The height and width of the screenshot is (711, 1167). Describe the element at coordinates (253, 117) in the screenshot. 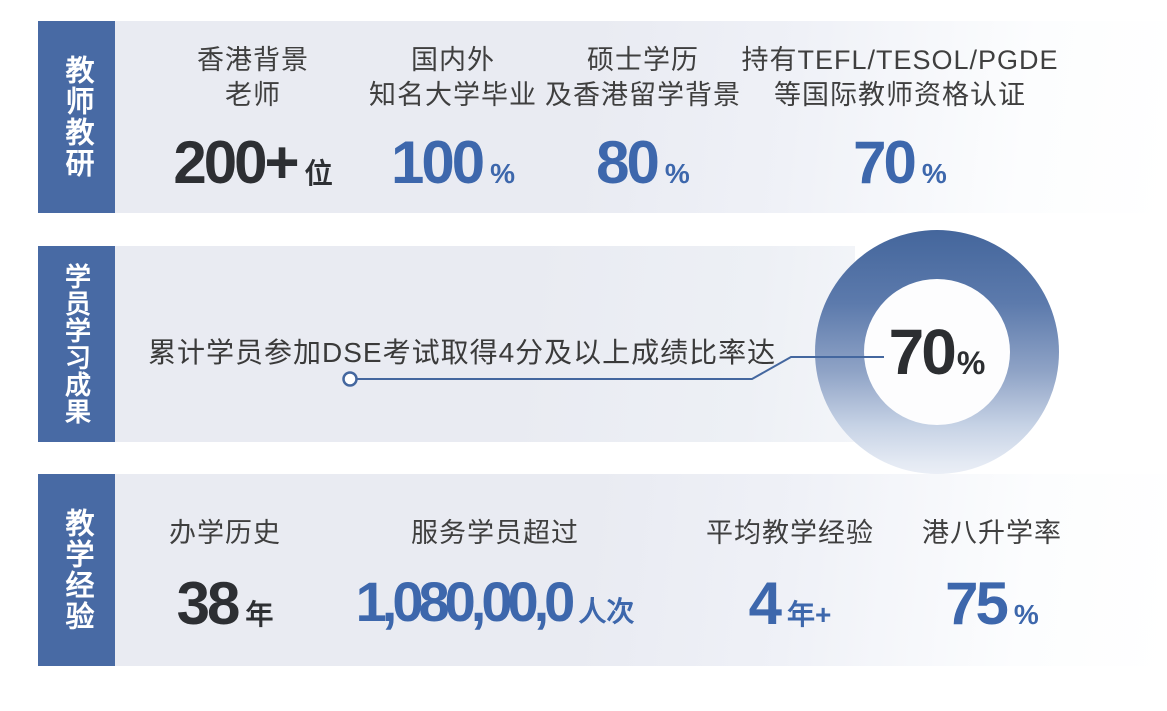

I see `stat-hk-background-teachers: 香港背景 老师 200+ 位` at that location.